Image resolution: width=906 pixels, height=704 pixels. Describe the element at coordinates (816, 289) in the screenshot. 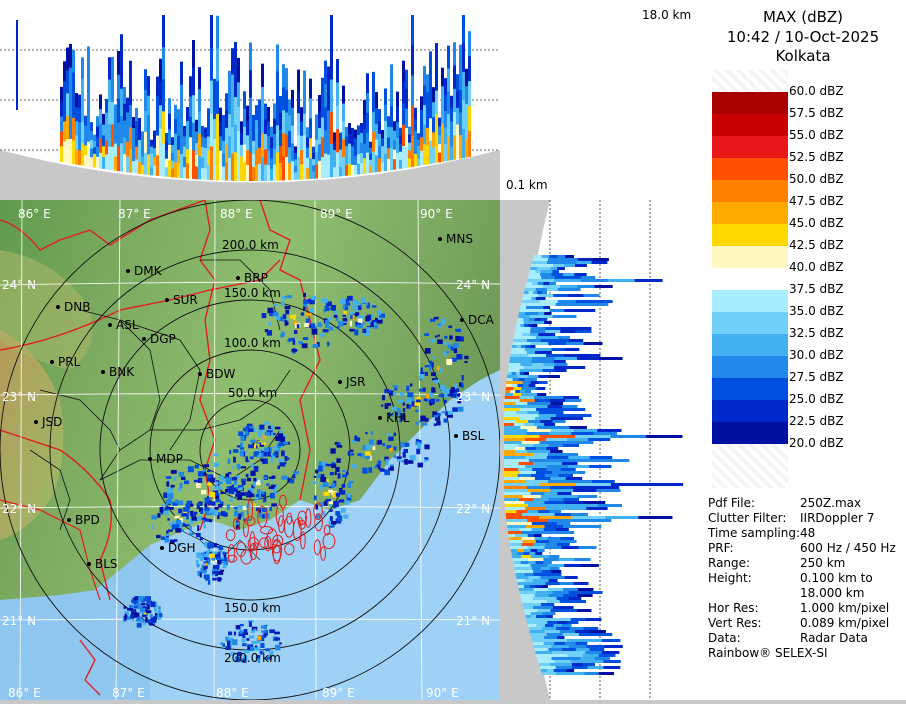

I see `legend-label: 37.5 dBZ` at that location.